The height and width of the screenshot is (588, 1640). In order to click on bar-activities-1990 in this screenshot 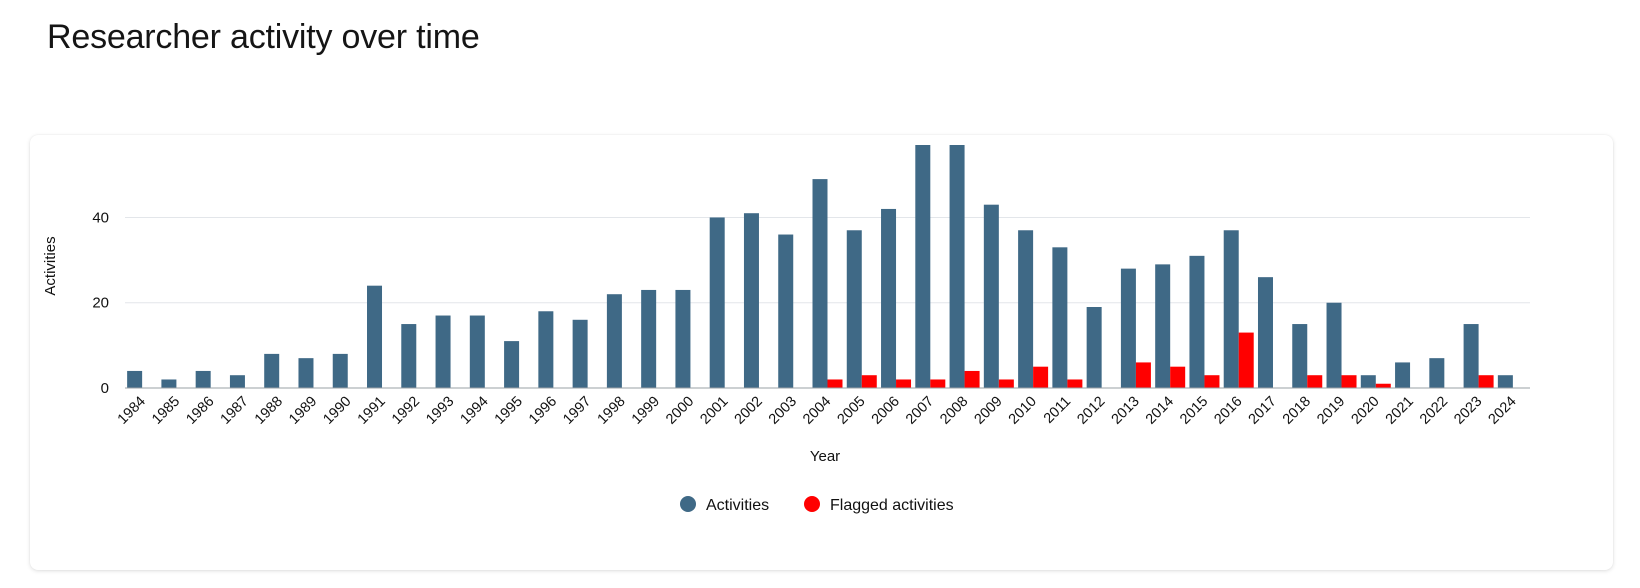, I will do `click(340, 370)`.